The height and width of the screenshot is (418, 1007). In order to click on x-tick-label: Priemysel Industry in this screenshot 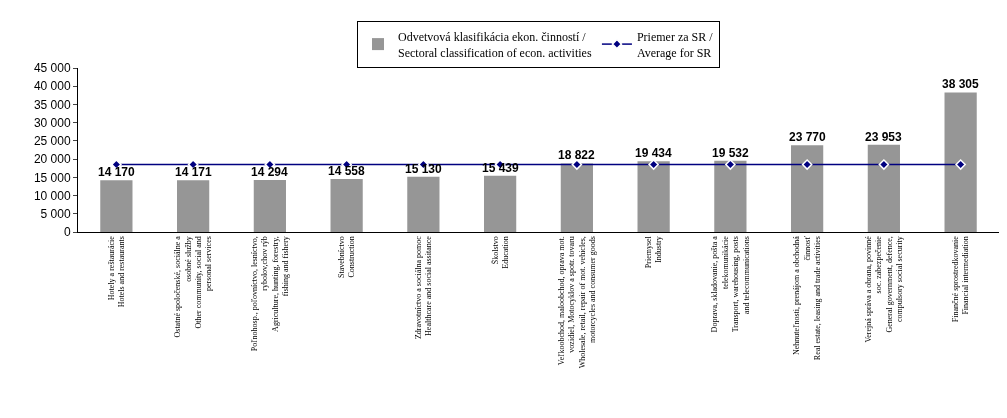, I will do `click(654, 252)`.